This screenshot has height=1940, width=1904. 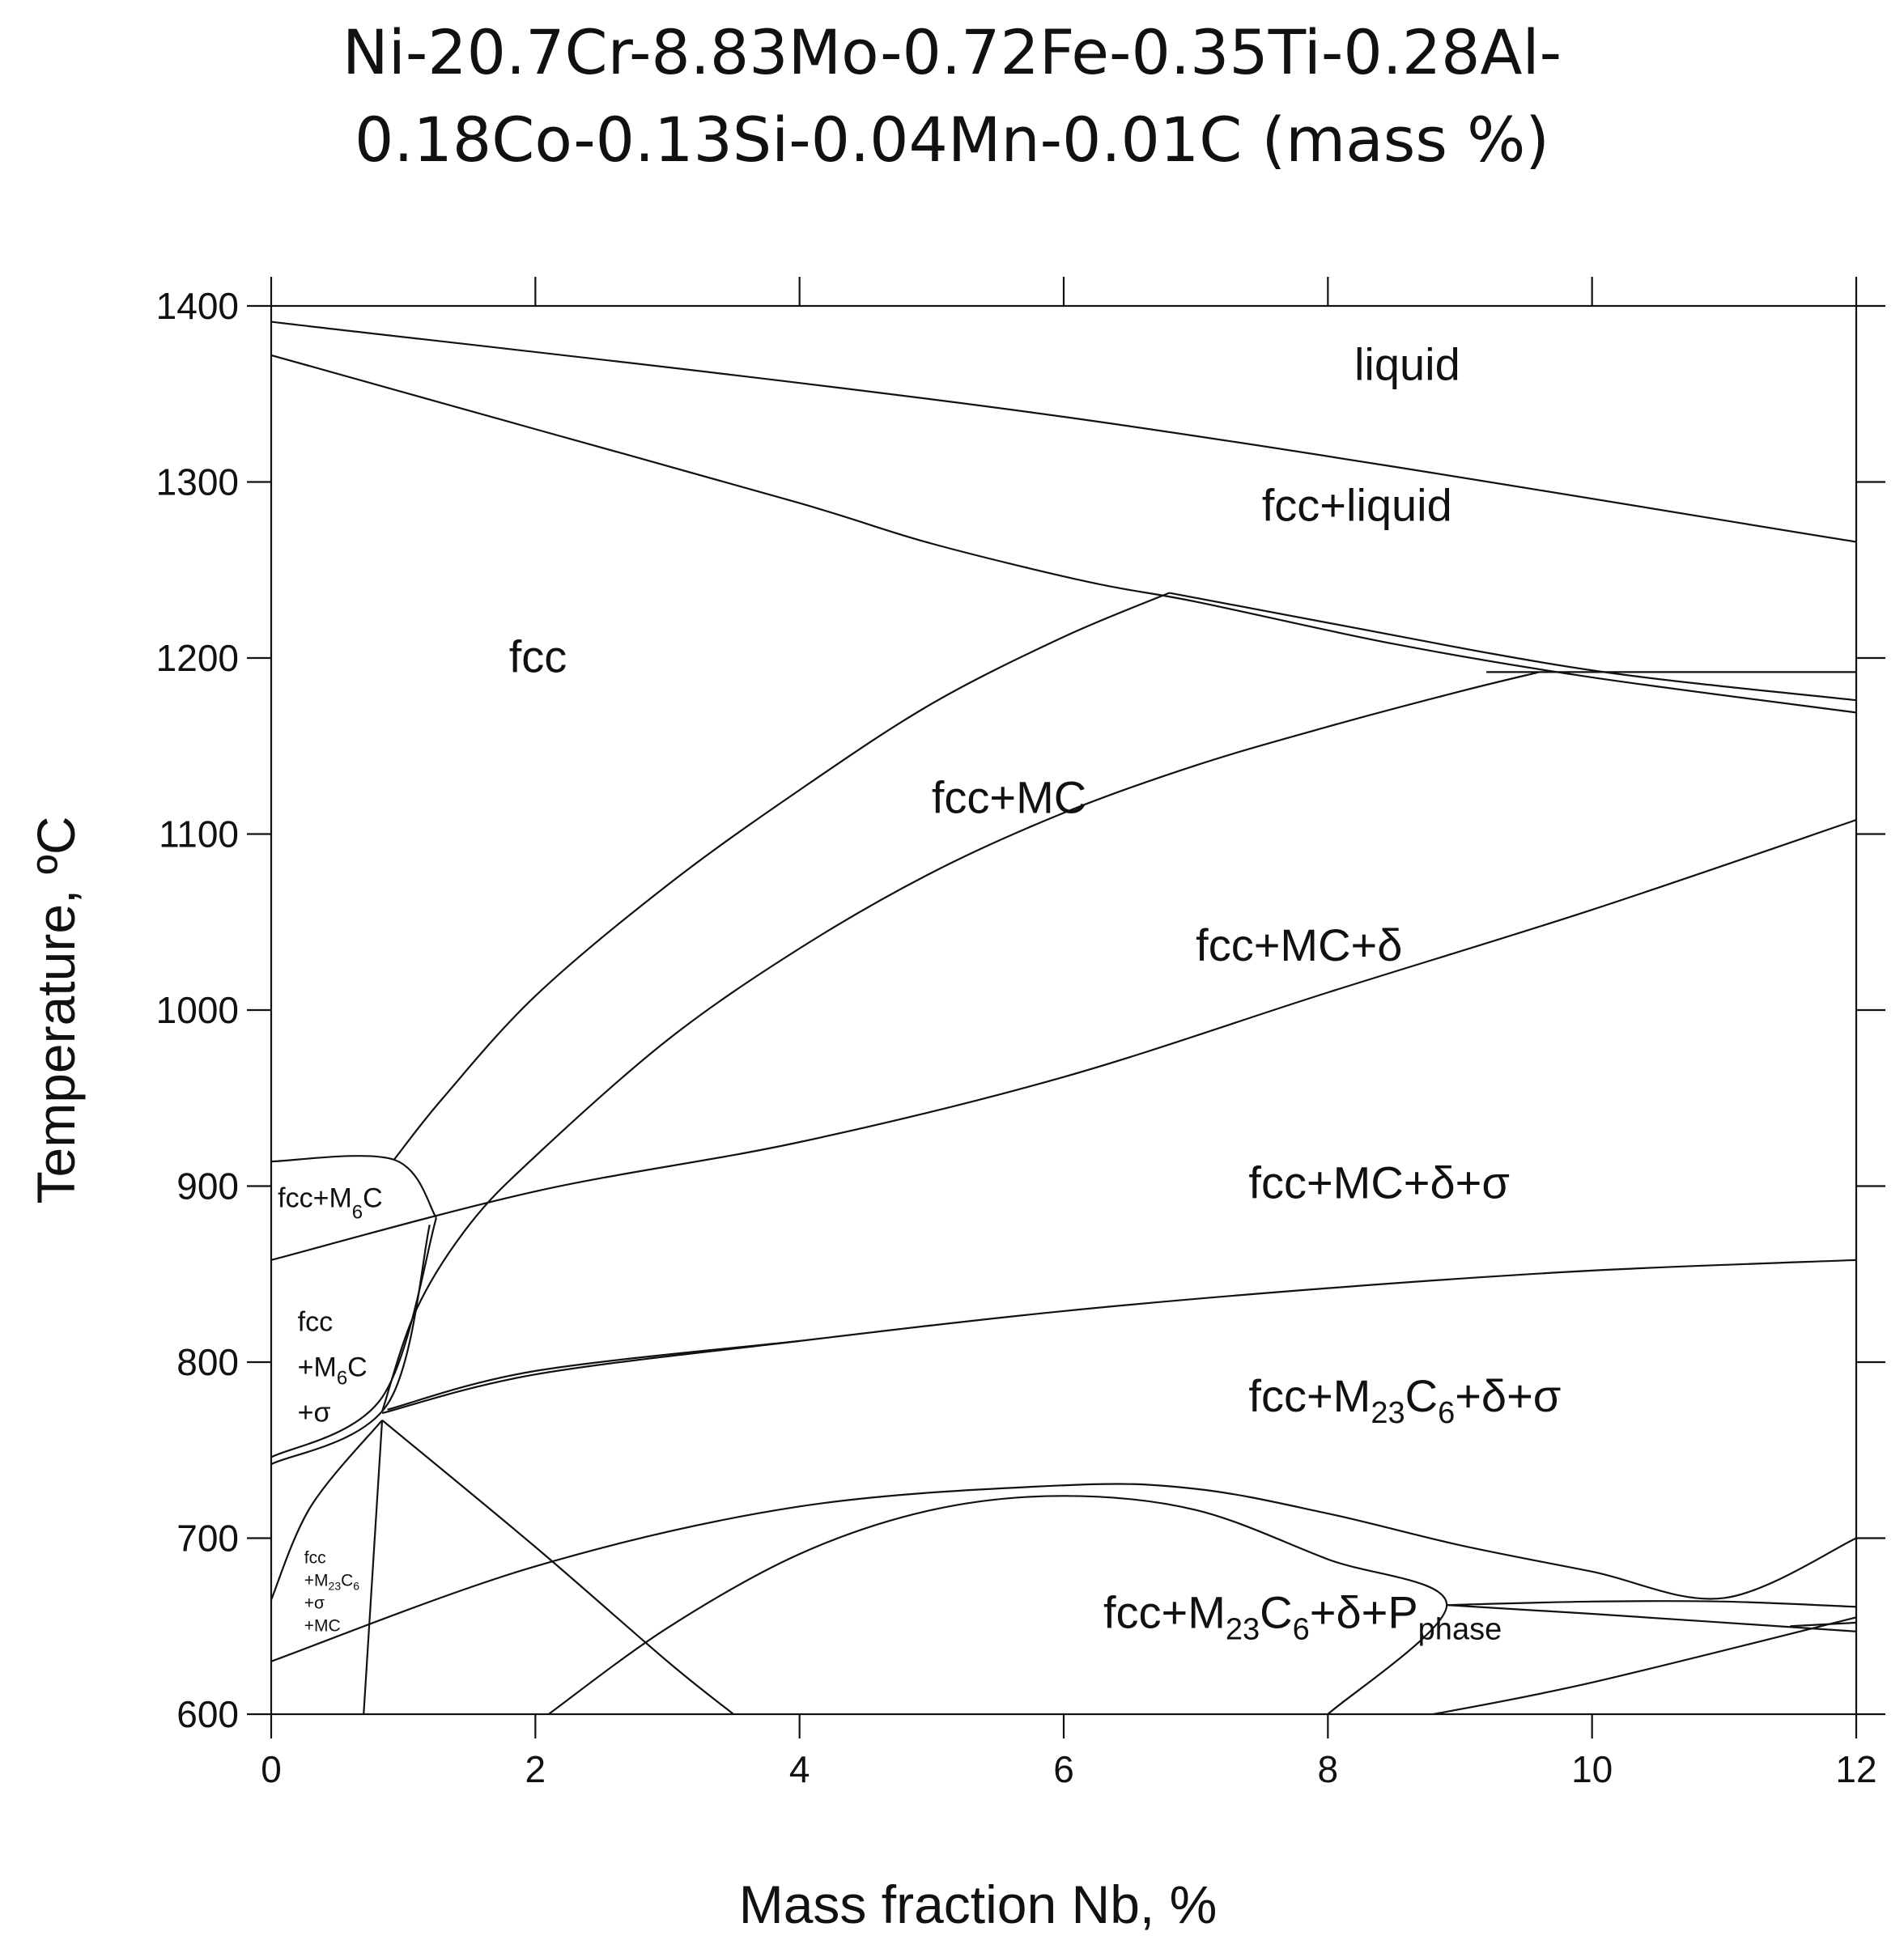 What do you see at coordinates (1357, 505) in the screenshot?
I see `region-label: fcc+liquid` at bounding box center [1357, 505].